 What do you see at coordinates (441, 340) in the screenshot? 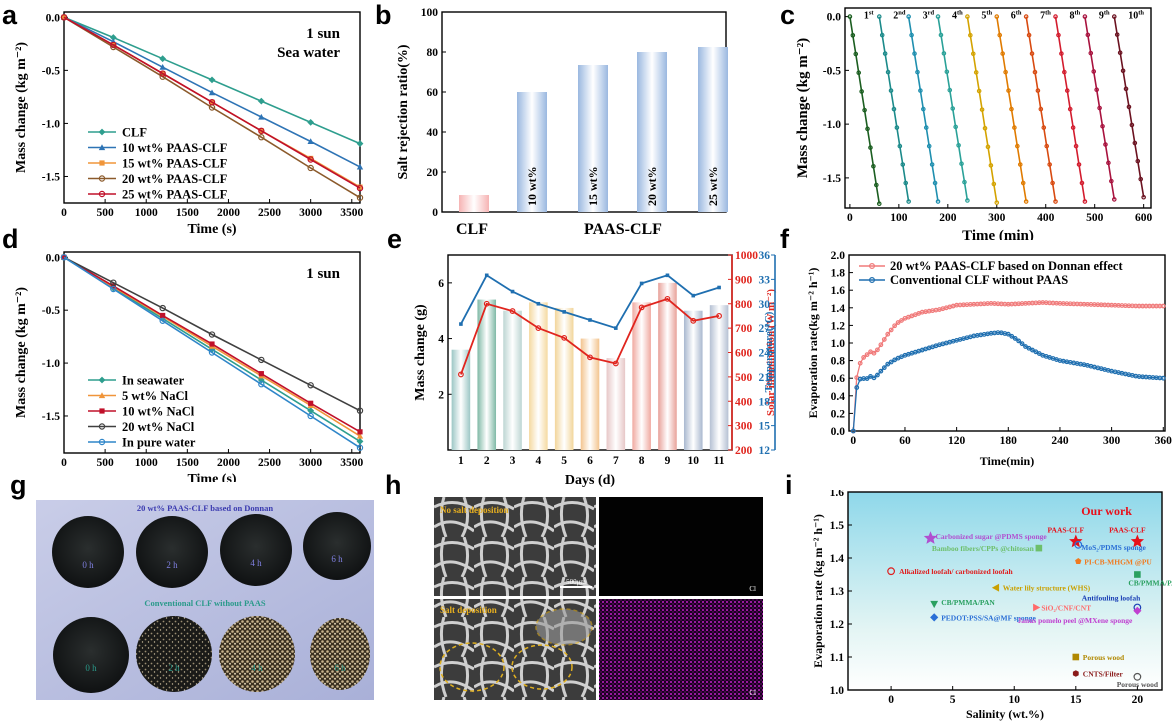
I see `y-tick-label: 4` at bounding box center [441, 340].